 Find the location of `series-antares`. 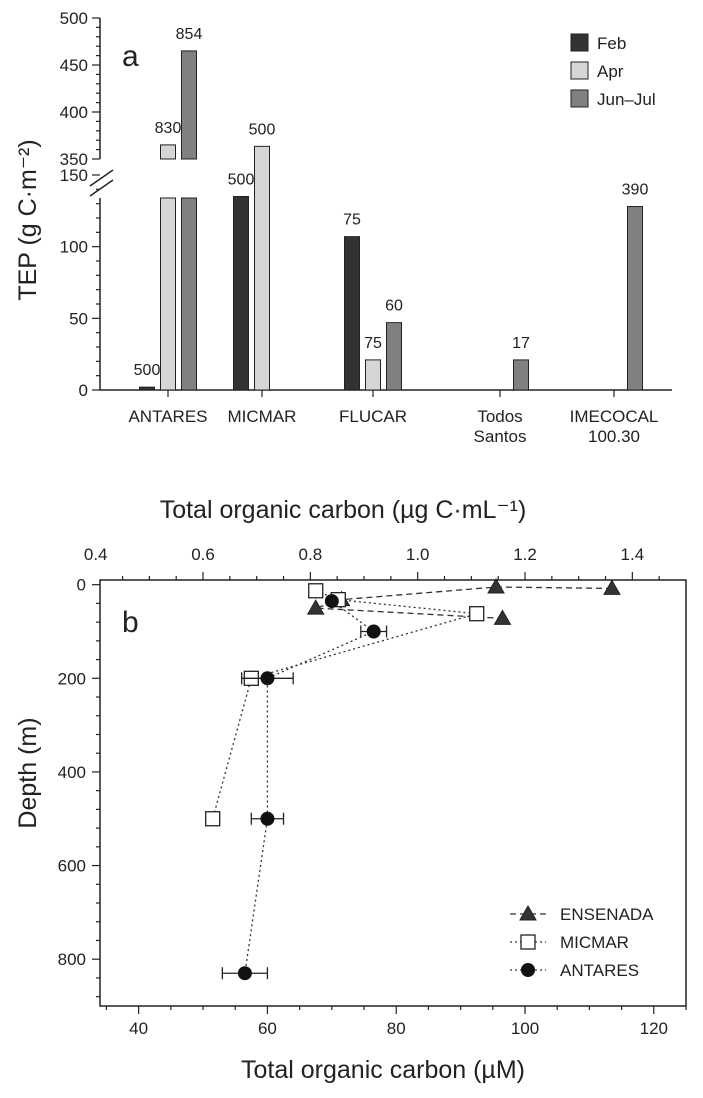

series-antares is located at coordinates (304, 787).